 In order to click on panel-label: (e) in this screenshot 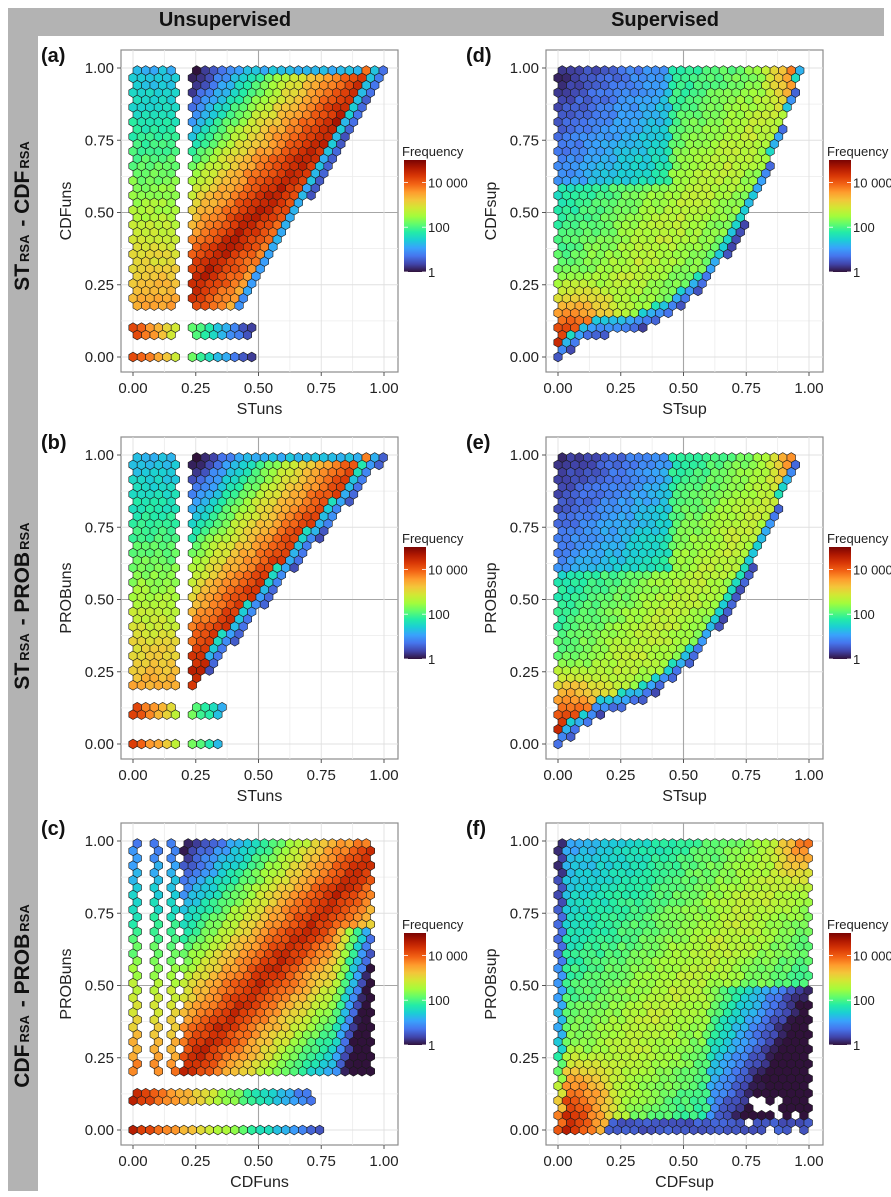, I will do `click(478, 443)`.